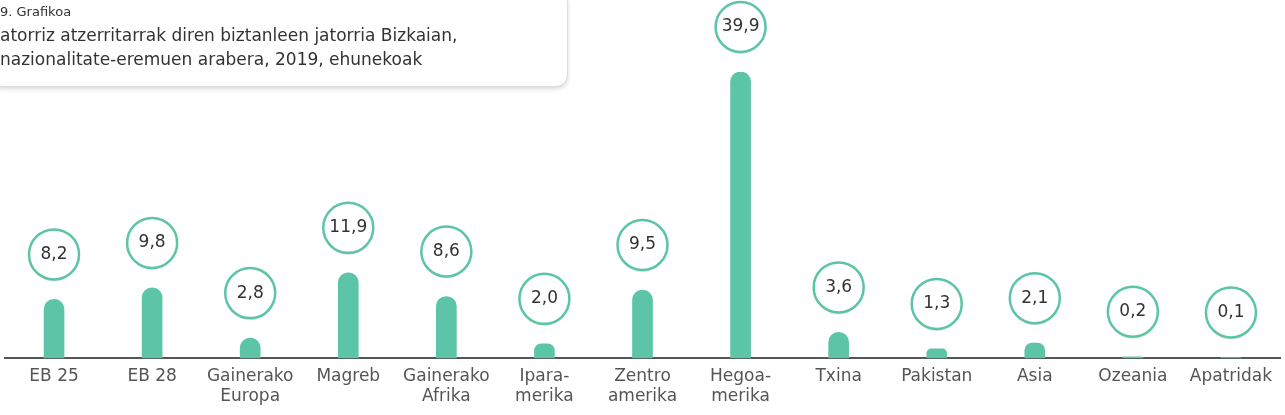 This screenshot has height=415, width=1285. Describe the element at coordinates (642, 243) in the screenshot. I see `data-label: 9,5` at that location.